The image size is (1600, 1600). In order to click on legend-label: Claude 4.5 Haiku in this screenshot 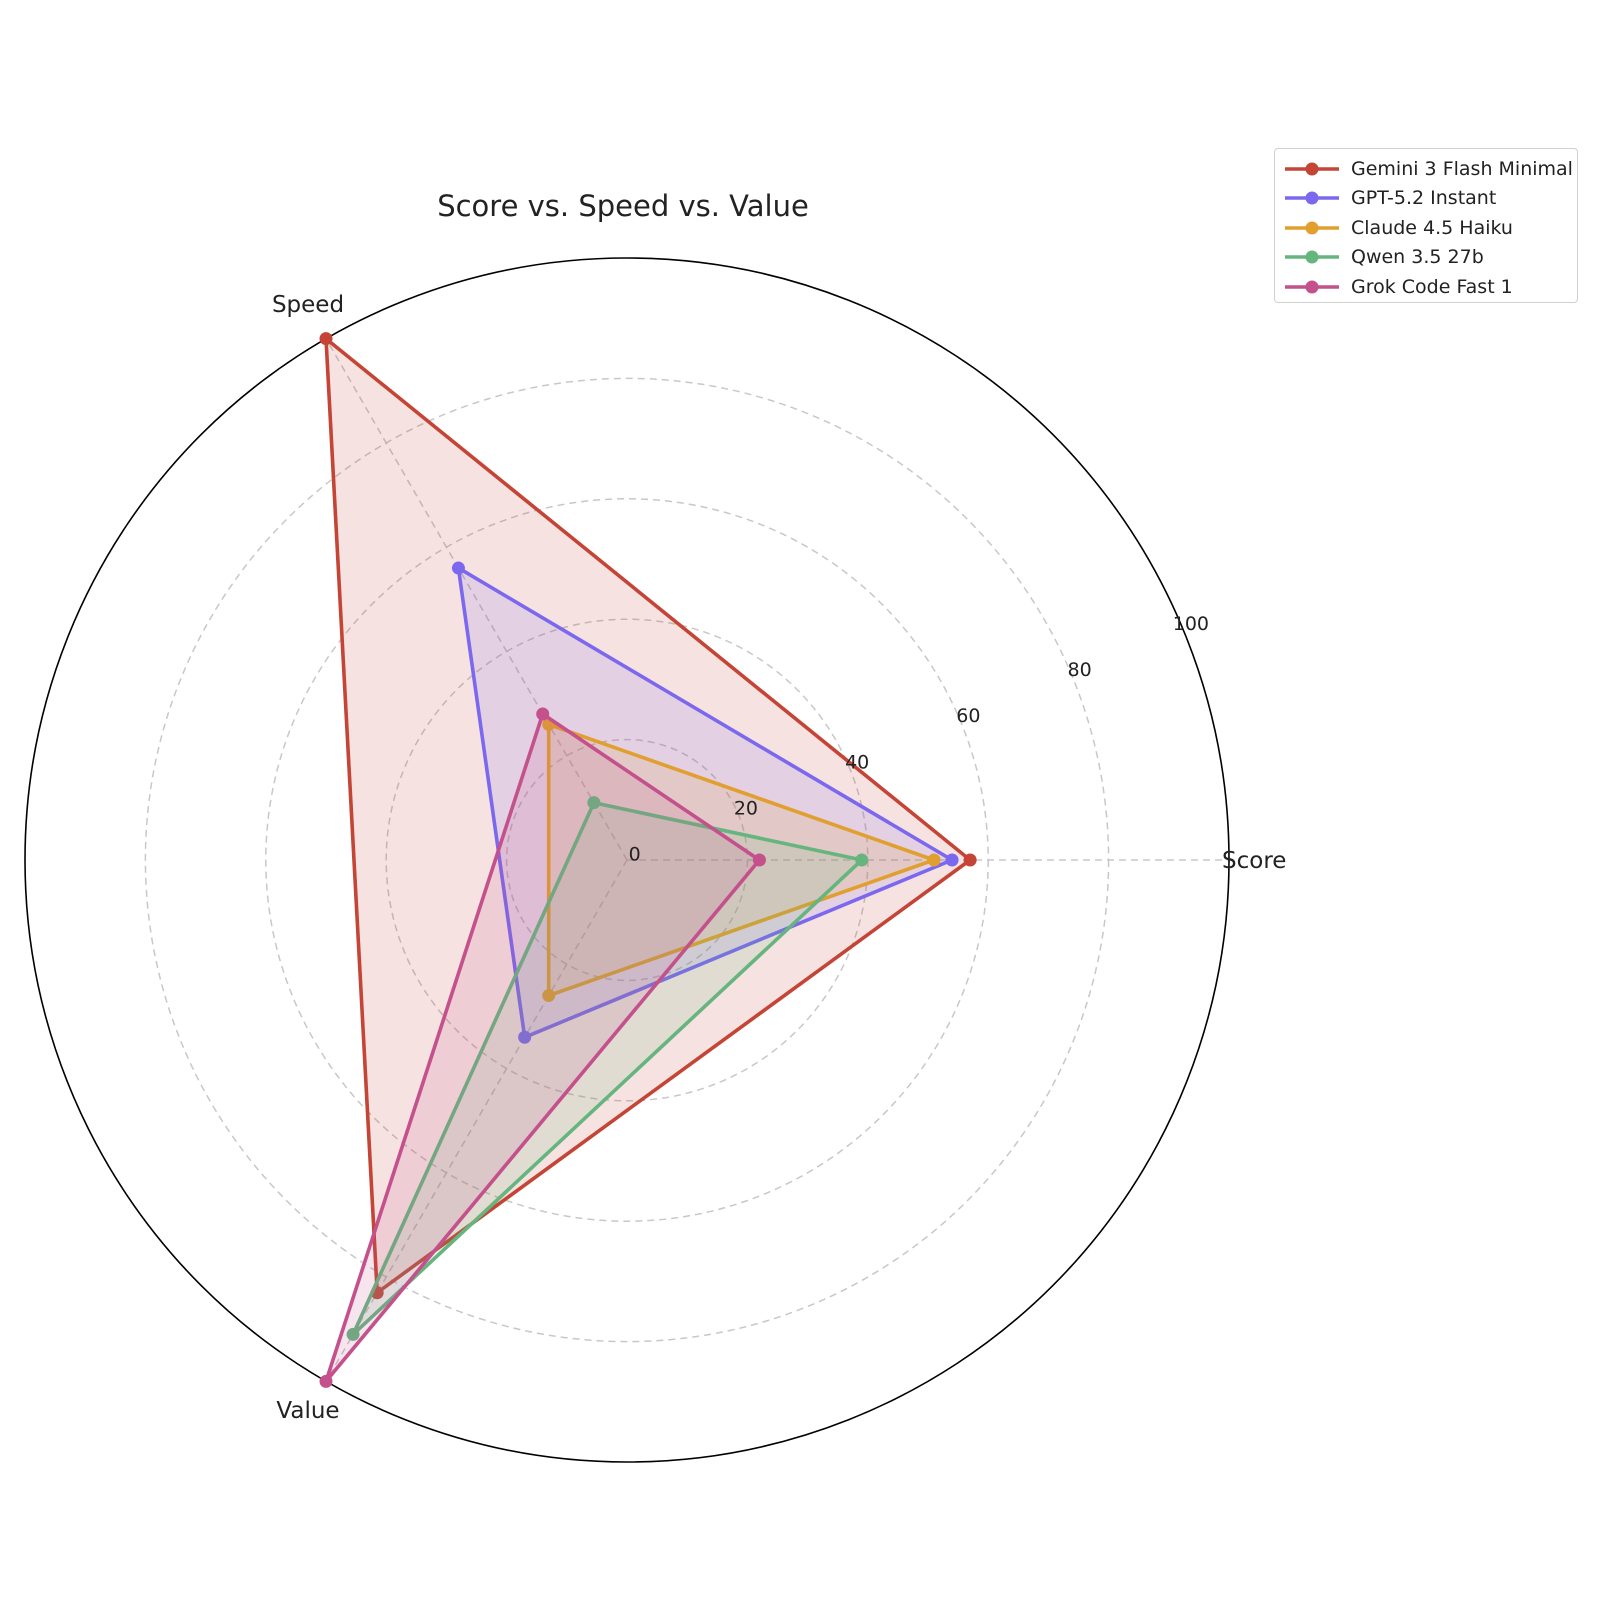, I will do `click(1432, 227)`.